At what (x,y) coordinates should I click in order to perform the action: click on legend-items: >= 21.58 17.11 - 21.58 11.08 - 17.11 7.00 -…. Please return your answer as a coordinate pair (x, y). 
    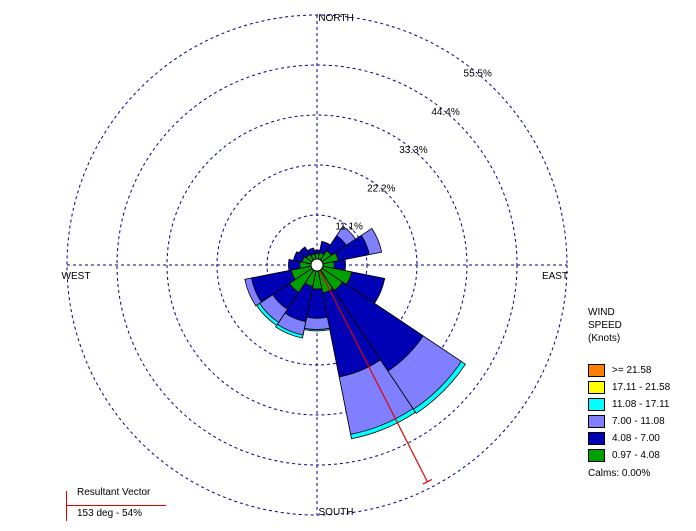
    Looking at the image, I should click on (629, 413).